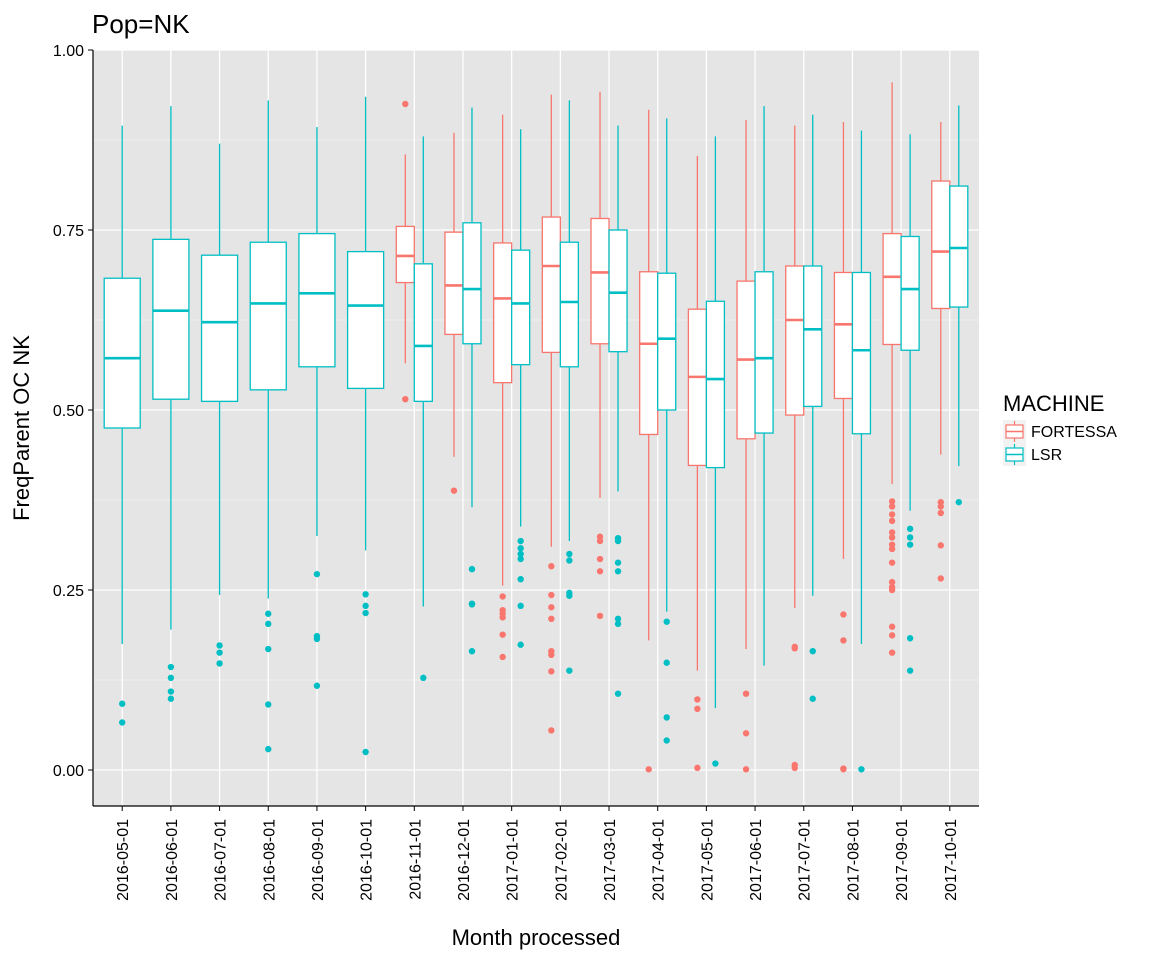  I want to click on y-tick-label: 1.00, so click(68, 51).